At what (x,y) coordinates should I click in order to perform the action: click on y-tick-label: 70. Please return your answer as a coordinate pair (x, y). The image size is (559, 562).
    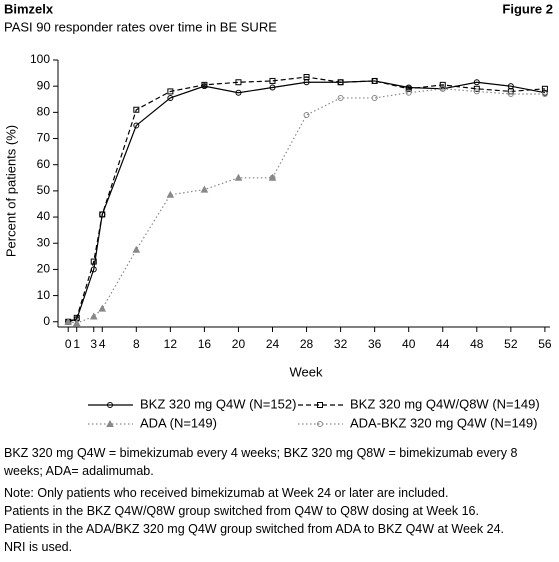
    Looking at the image, I should click on (44, 138).